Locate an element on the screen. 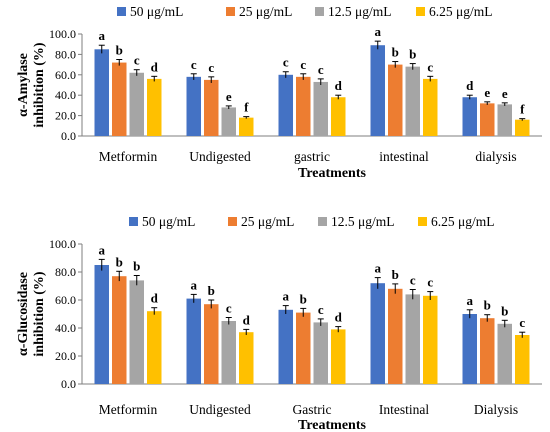  category-label: Metformin is located at coordinates (128, 156).